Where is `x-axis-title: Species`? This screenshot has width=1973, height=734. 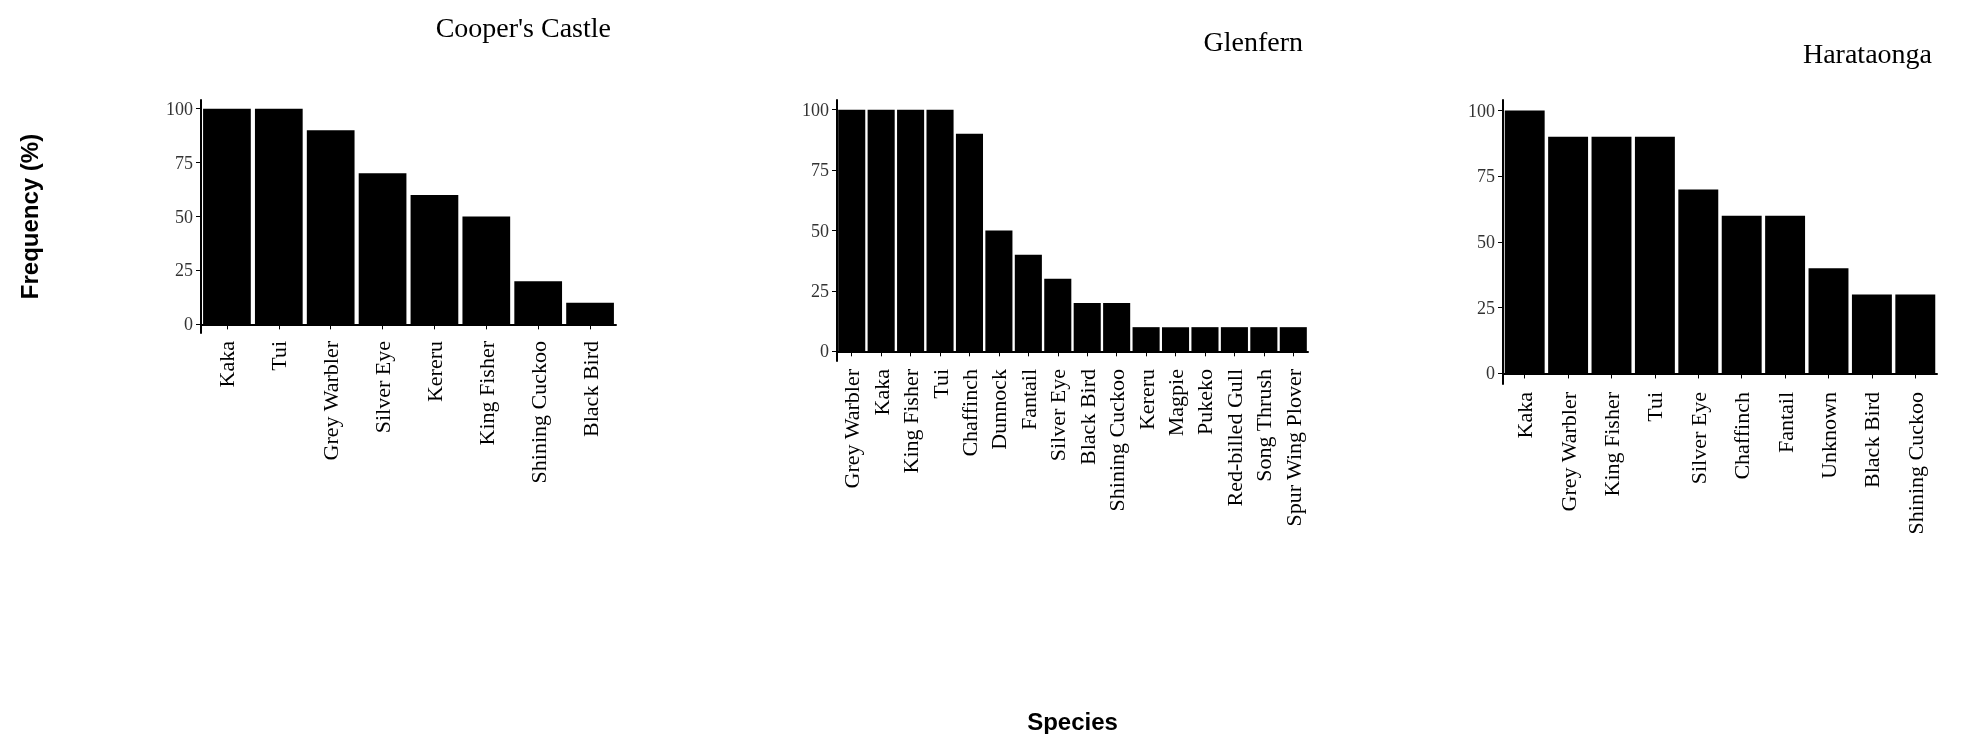
x-axis-title: Species is located at coordinates (1072, 720).